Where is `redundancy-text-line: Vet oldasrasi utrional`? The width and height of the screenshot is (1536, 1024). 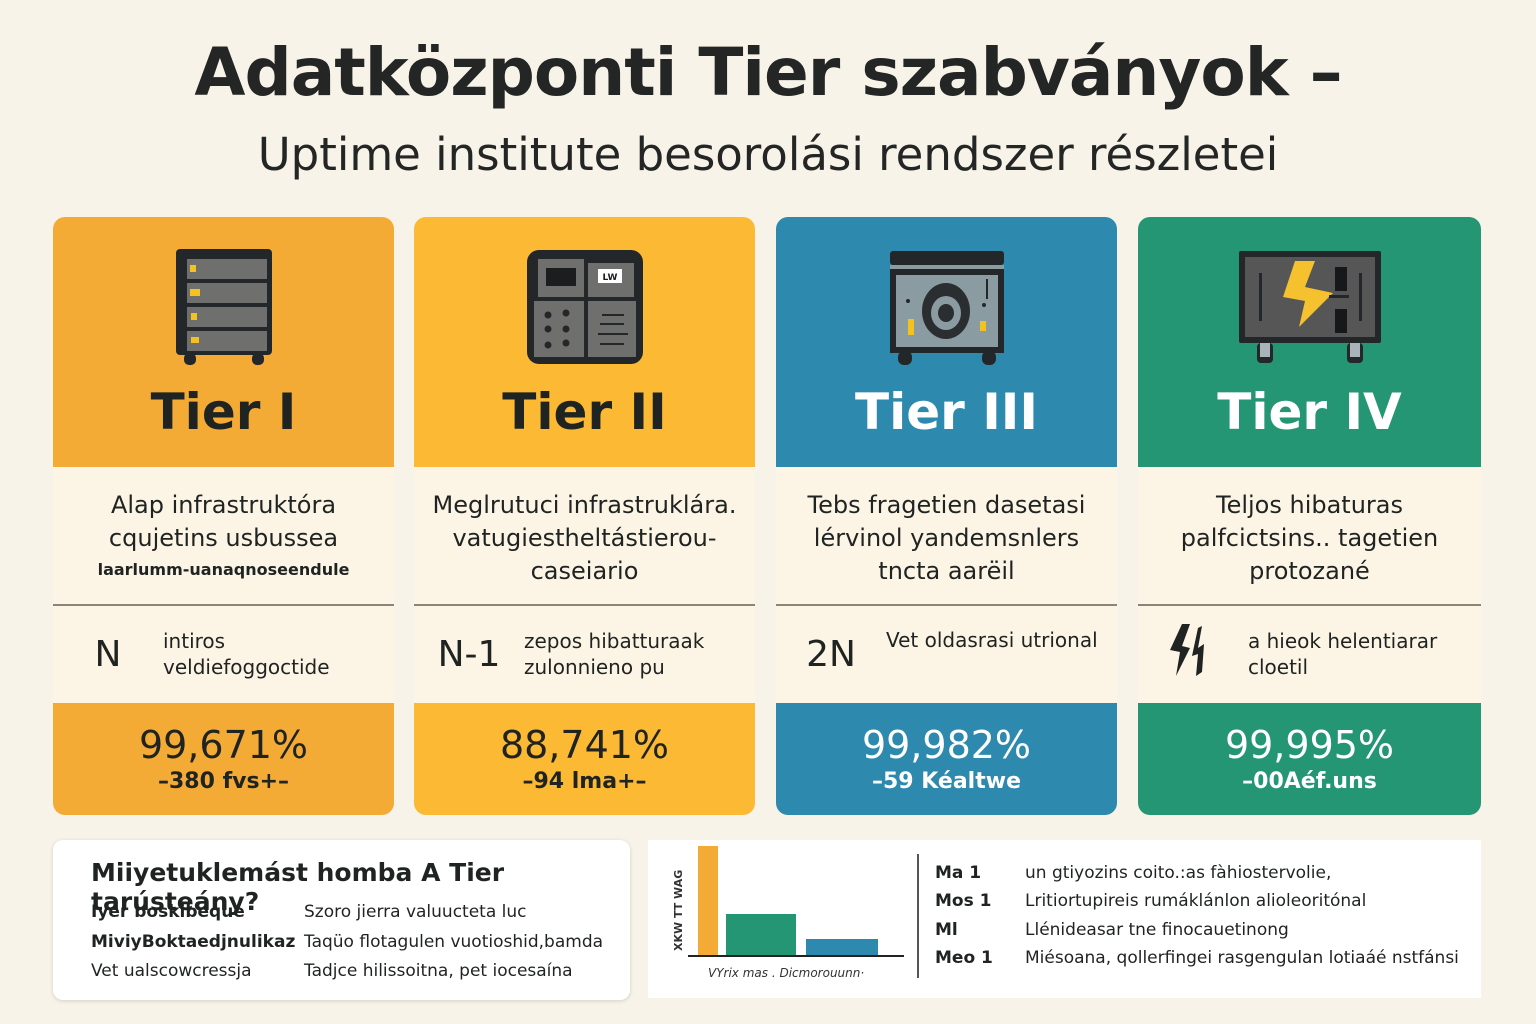 redundancy-text-line: Vet oldasrasi utrional is located at coordinates (992, 640).